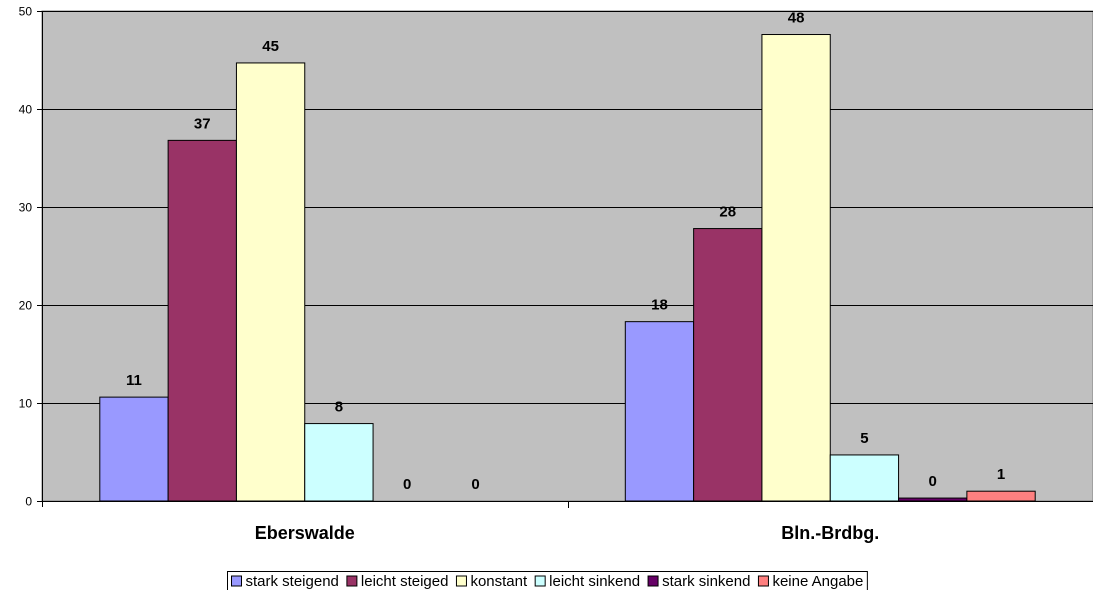 The width and height of the screenshot is (1093, 590). Describe the element at coordinates (499, 581) in the screenshot. I see `legend-label: konstant` at that location.